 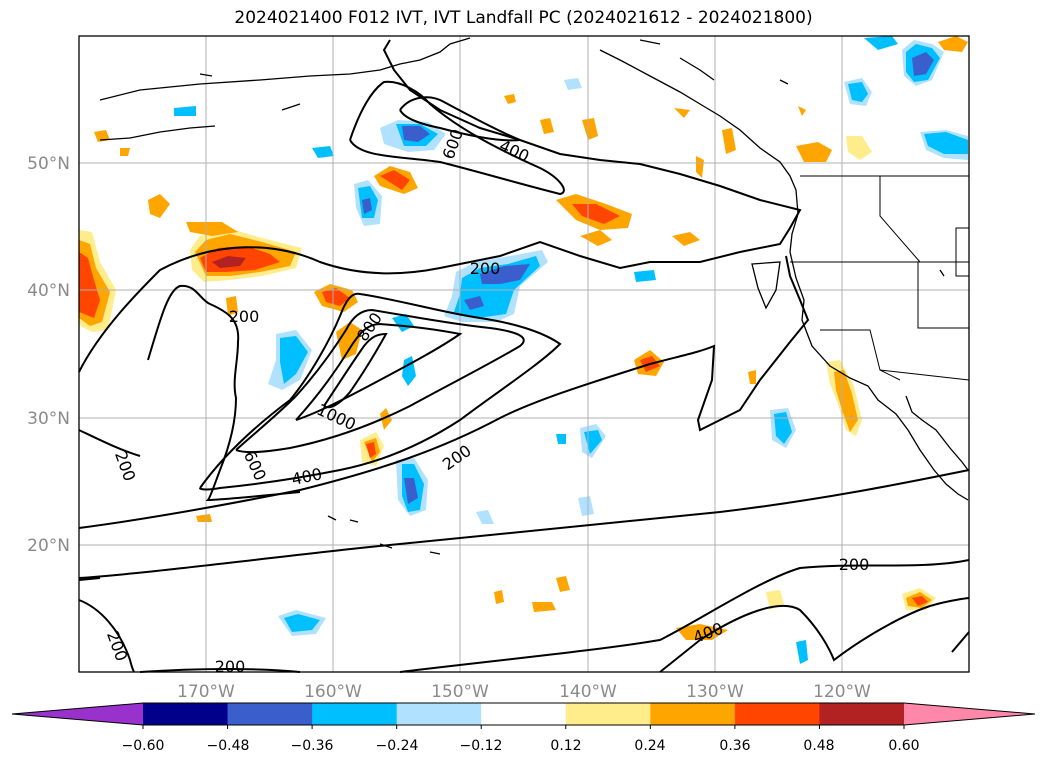 What do you see at coordinates (244, 316) in the screenshot?
I see `contour-label-200-b: 200` at bounding box center [244, 316].